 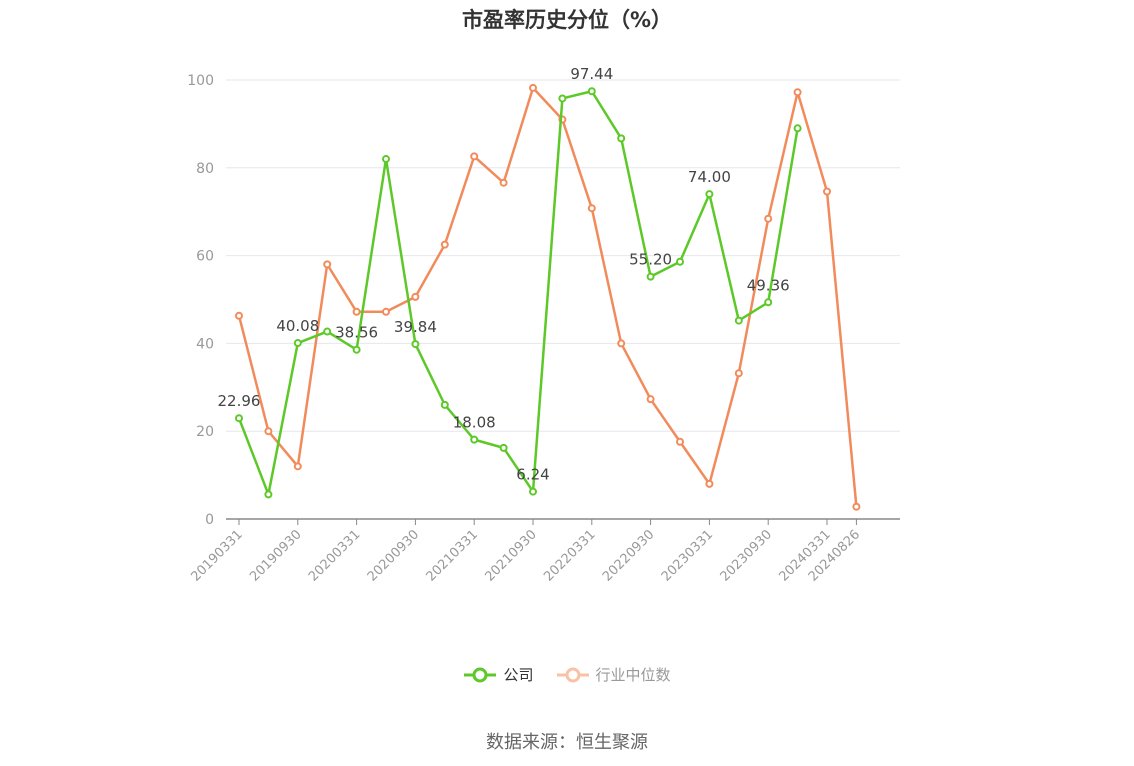 What do you see at coordinates (768, 285) in the screenshot?
I see `data-label-company: 49.36` at bounding box center [768, 285].